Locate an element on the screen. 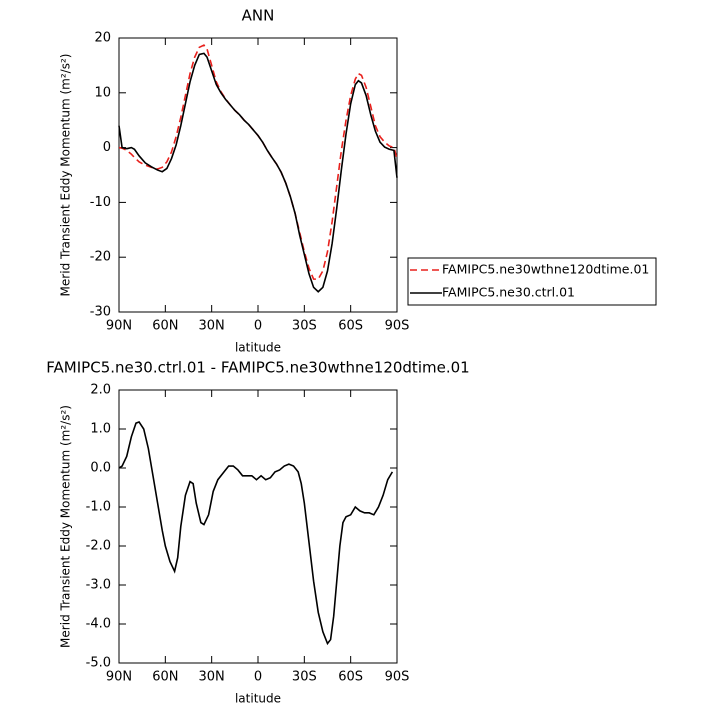  y-tick-label: -5.0 is located at coordinates (98, 663).